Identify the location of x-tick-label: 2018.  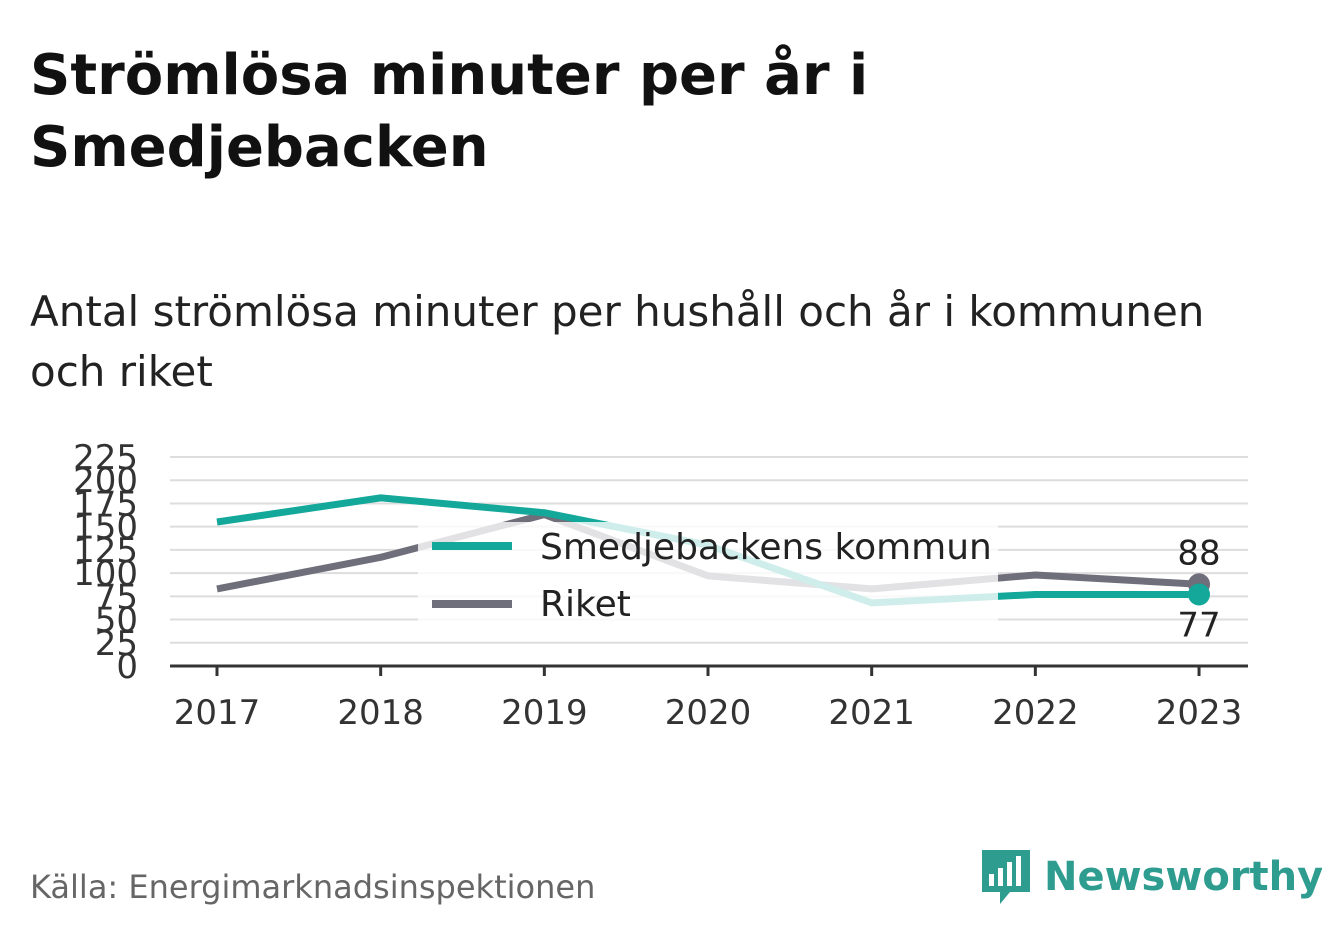
(380, 713).